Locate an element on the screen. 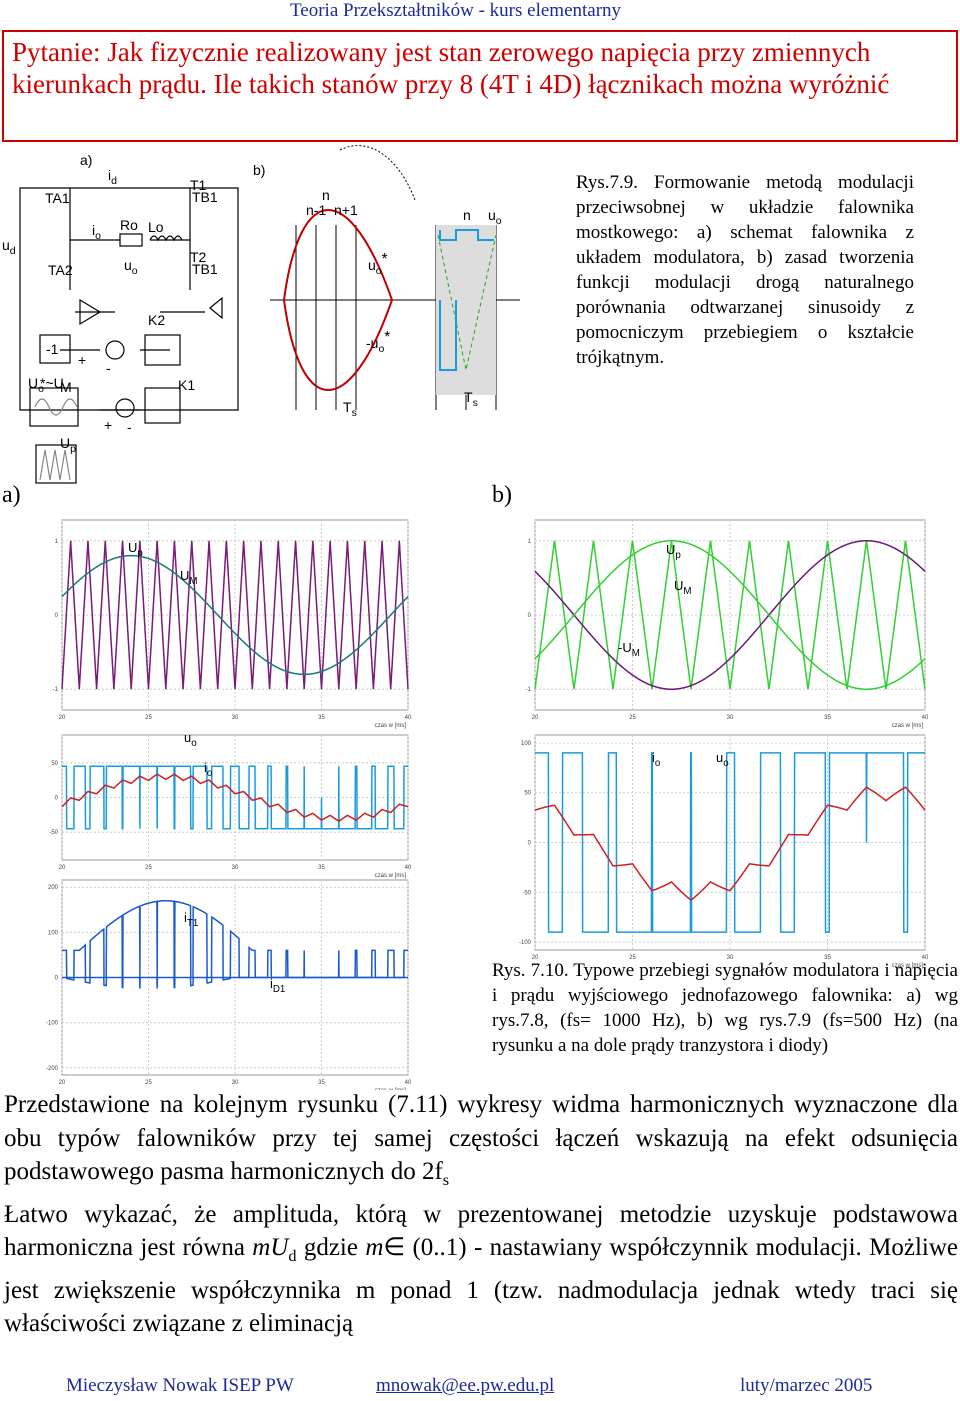 This screenshot has height=1401, width=960. label: *~U is located at coordinates (52, 383).